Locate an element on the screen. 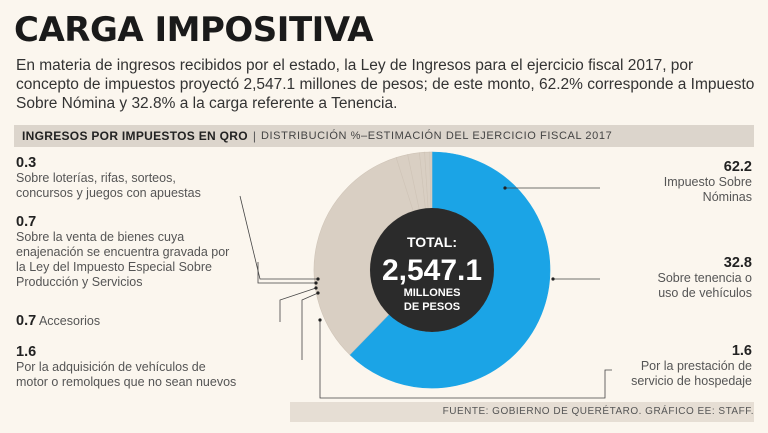 The height and width of the screenshot is (433, 768). leader-vehiculos is located at coordinates (310, 326).